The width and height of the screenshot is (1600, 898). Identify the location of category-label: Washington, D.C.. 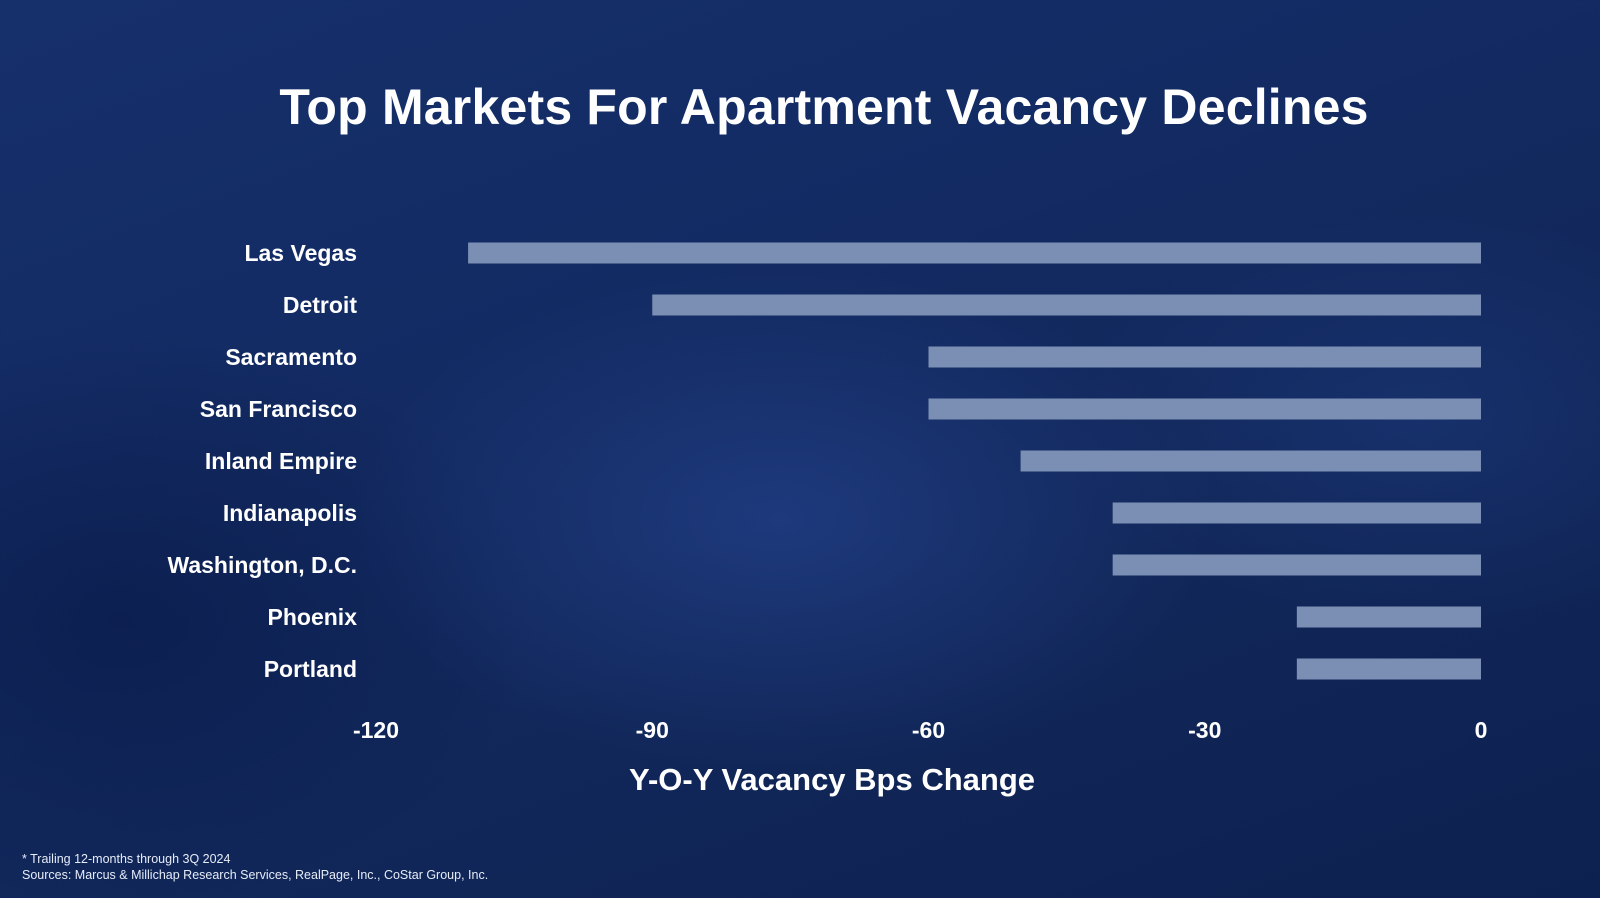
(262, 565).